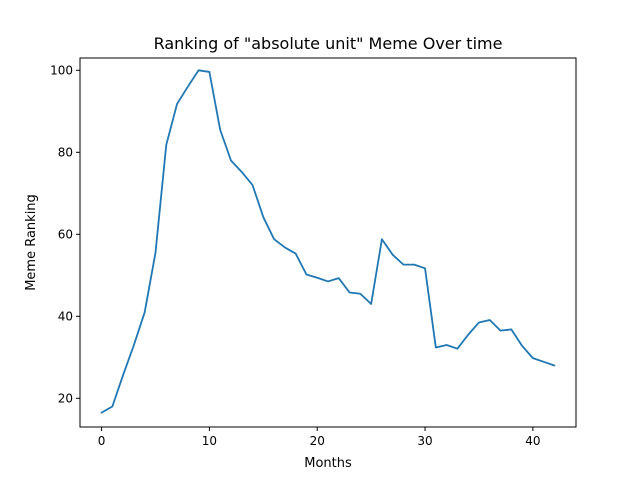 The height and width of the screenshot is (480, 640). Describe the element at coordinates (317, 441) in the screenshot. I see `x-tick-label: 20` at that location.